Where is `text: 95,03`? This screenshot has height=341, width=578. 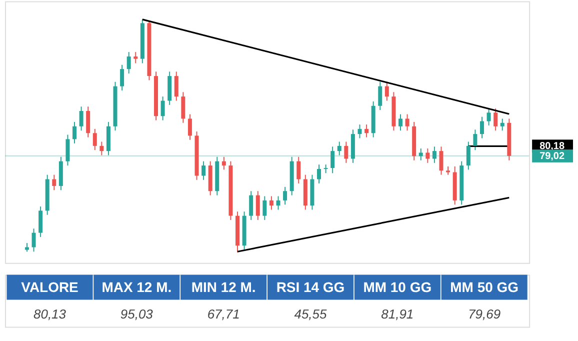
text: 95,03 is located at coordinates (136, 314).